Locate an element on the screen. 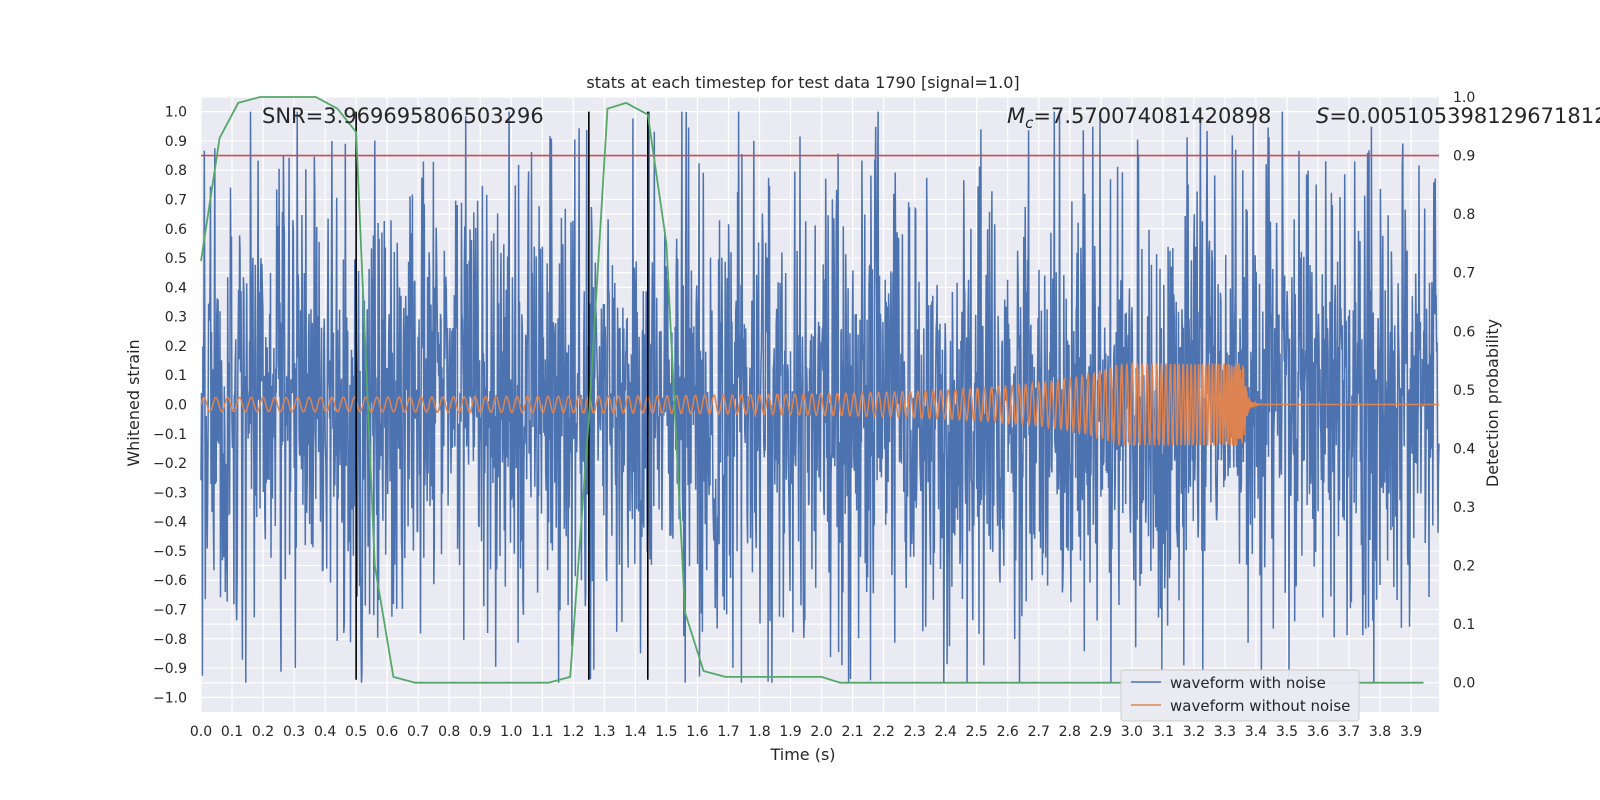  y-left-tick-label: −0.1 is located at coordinates (170, 435).